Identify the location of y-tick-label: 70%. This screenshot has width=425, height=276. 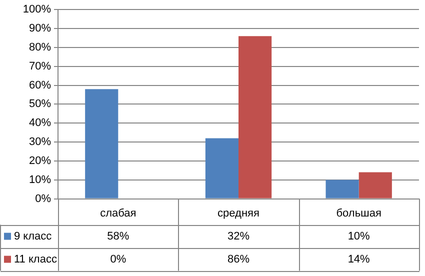
(40, 66).